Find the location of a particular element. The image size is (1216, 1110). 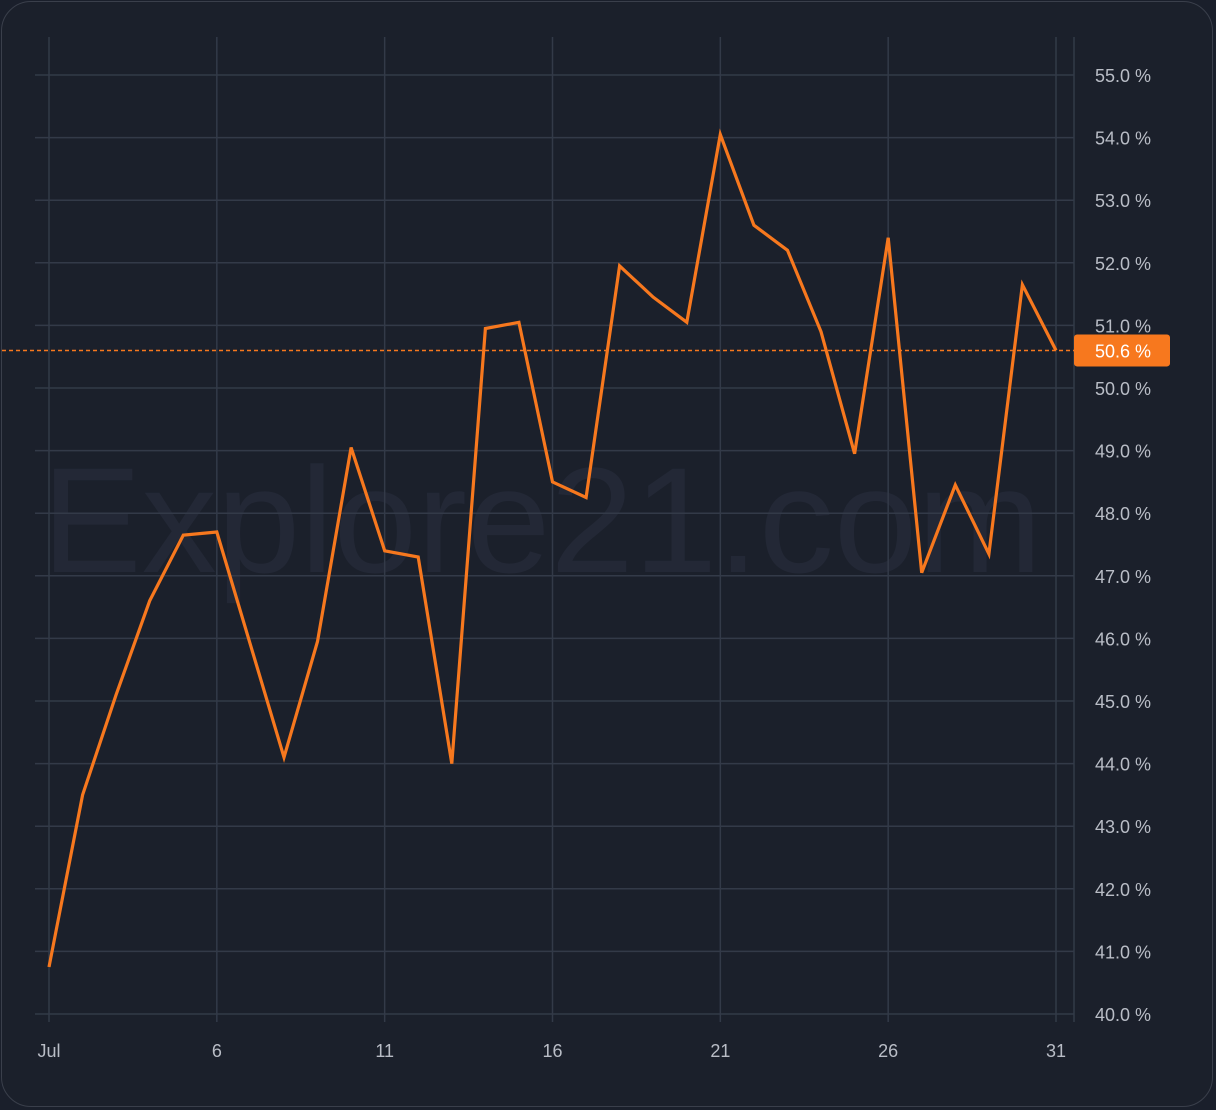

last-value-label: 50.6 % is located at coordinates (1123, 351).